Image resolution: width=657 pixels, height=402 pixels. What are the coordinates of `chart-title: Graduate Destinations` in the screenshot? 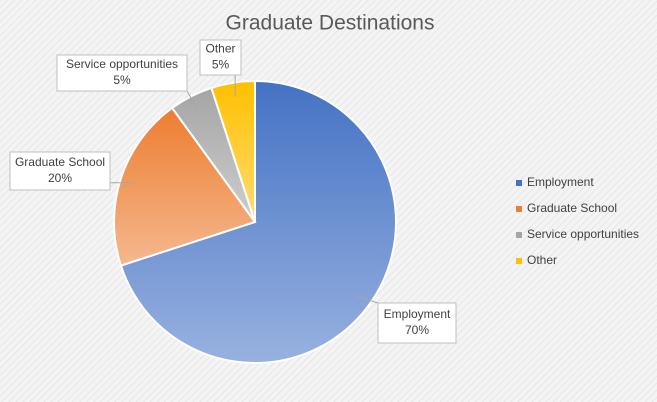 It's located at (330, 23).